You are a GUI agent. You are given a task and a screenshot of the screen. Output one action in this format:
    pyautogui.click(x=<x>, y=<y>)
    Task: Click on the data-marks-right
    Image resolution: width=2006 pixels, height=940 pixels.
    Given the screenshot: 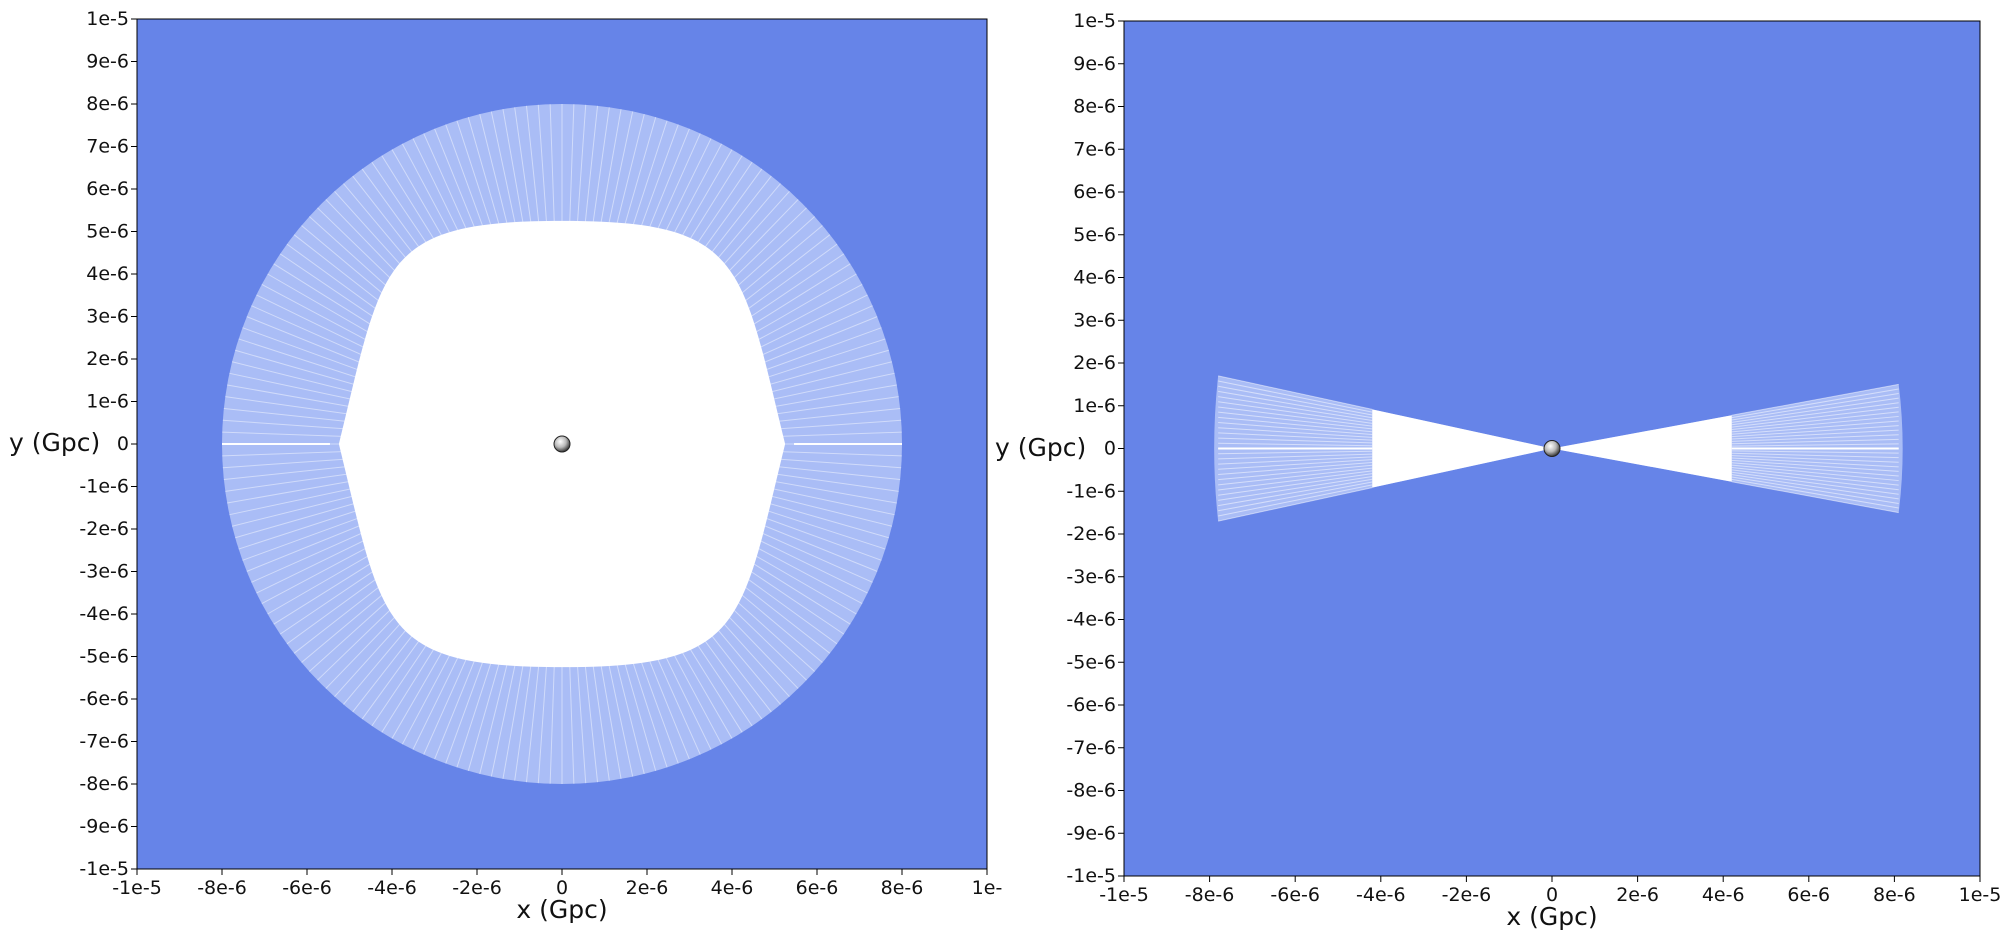 What is the action you would take?
    pyautogui.click(x=1558, y=448)
    